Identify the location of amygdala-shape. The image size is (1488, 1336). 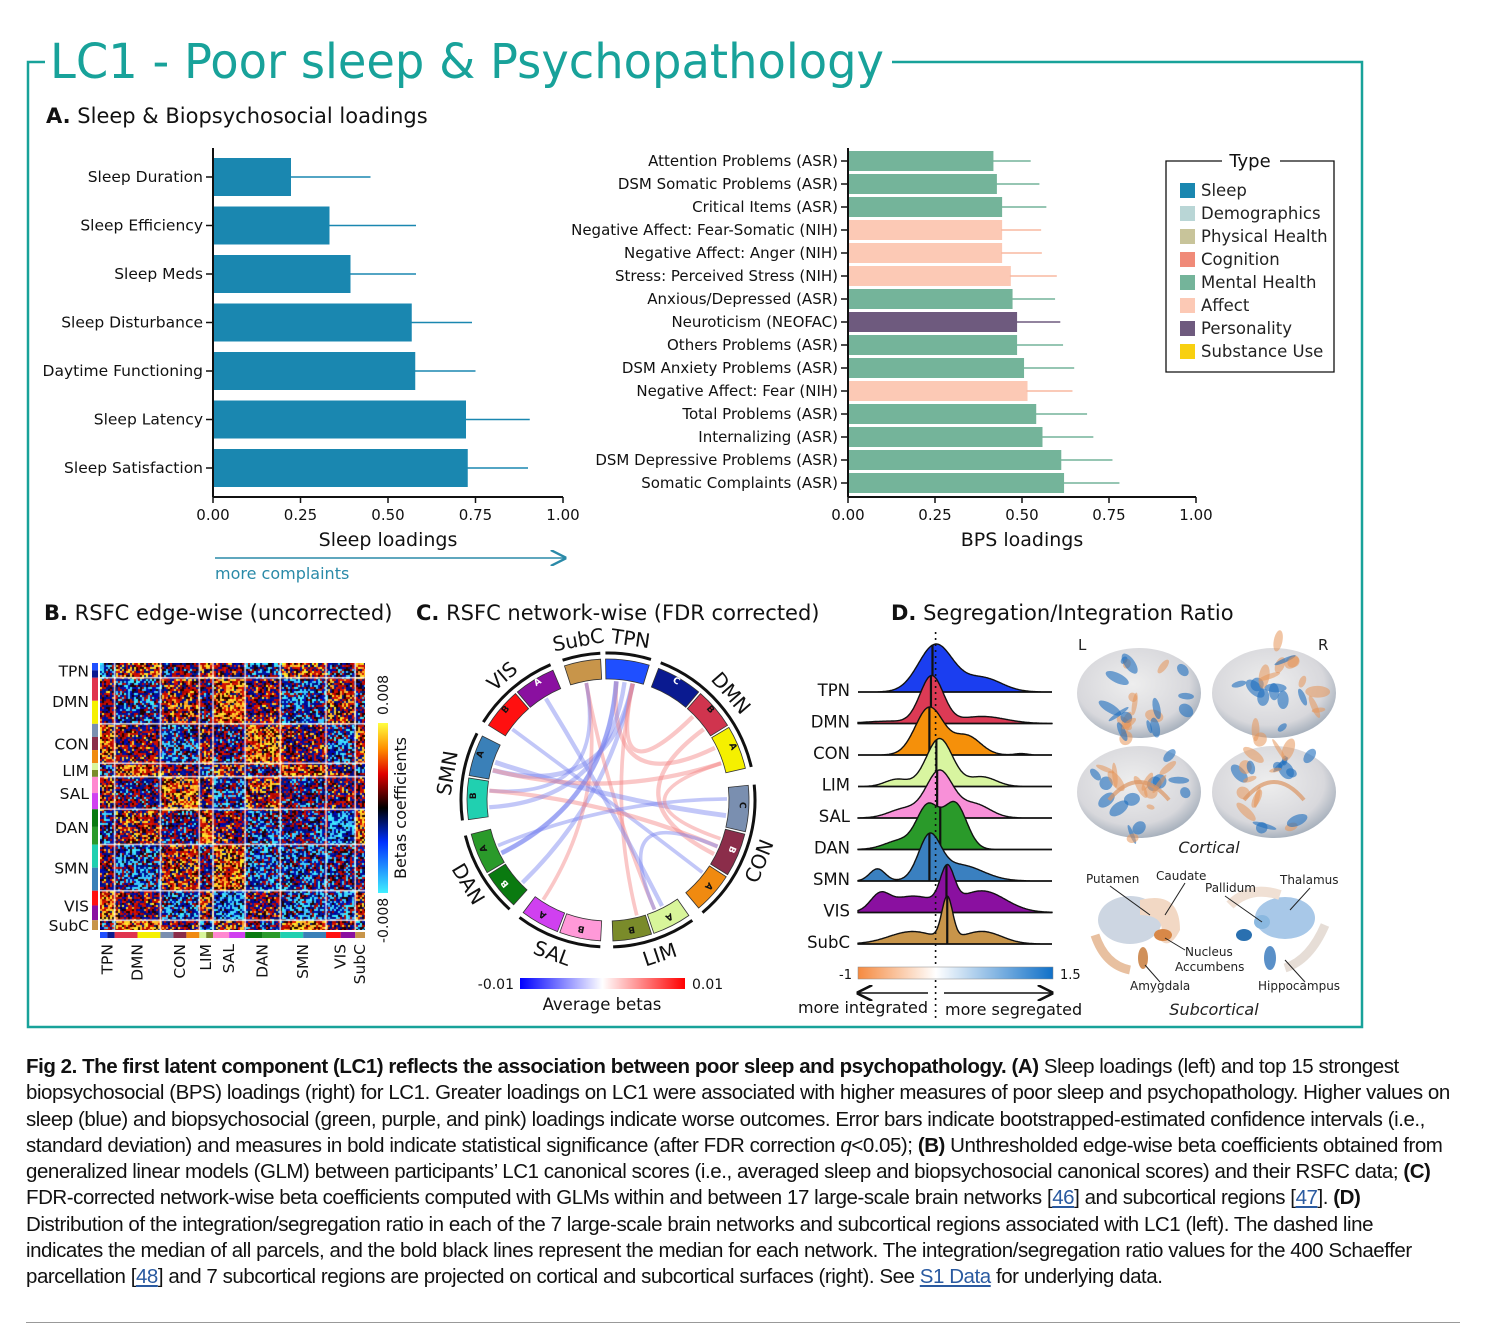
(1143, 958).